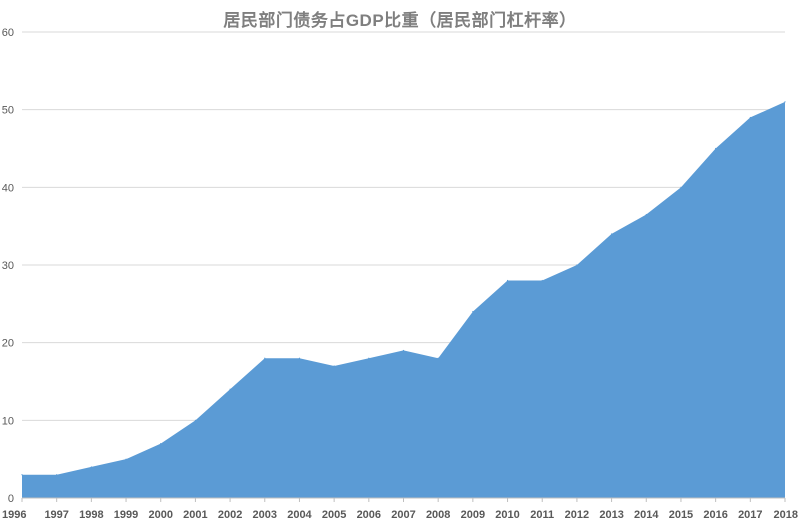  I want to click on y-tick-label-60: 60, so click(8, 33).